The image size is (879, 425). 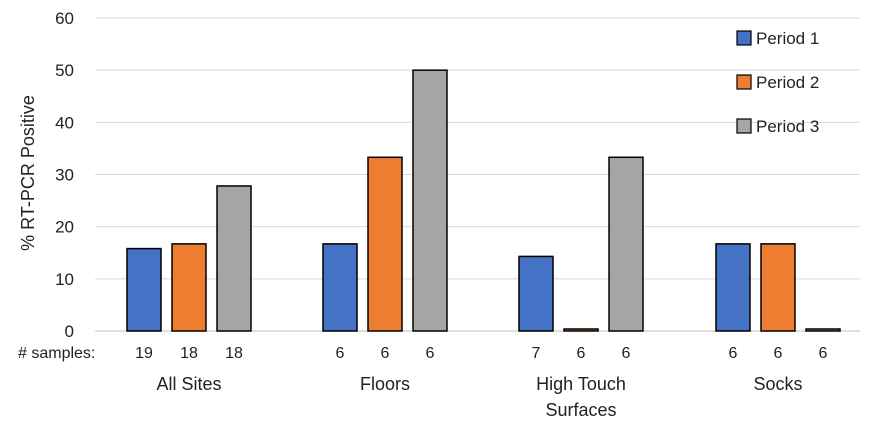 I want to click on category-label: Socks, so click(x=777, y=384).